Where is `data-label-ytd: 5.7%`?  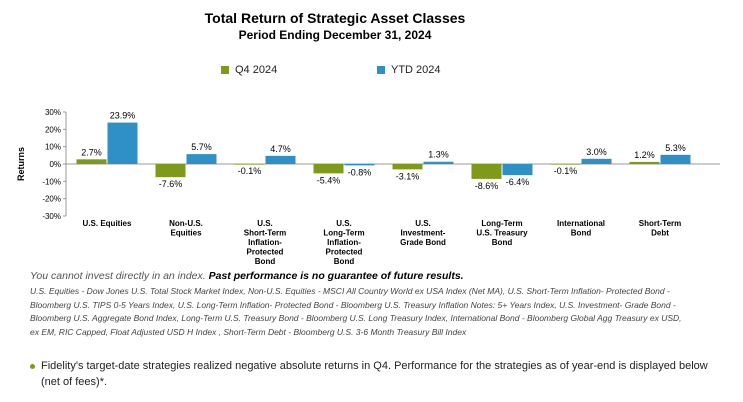
data-label-ytd: 5.7% is located at coordinates (201, 147).